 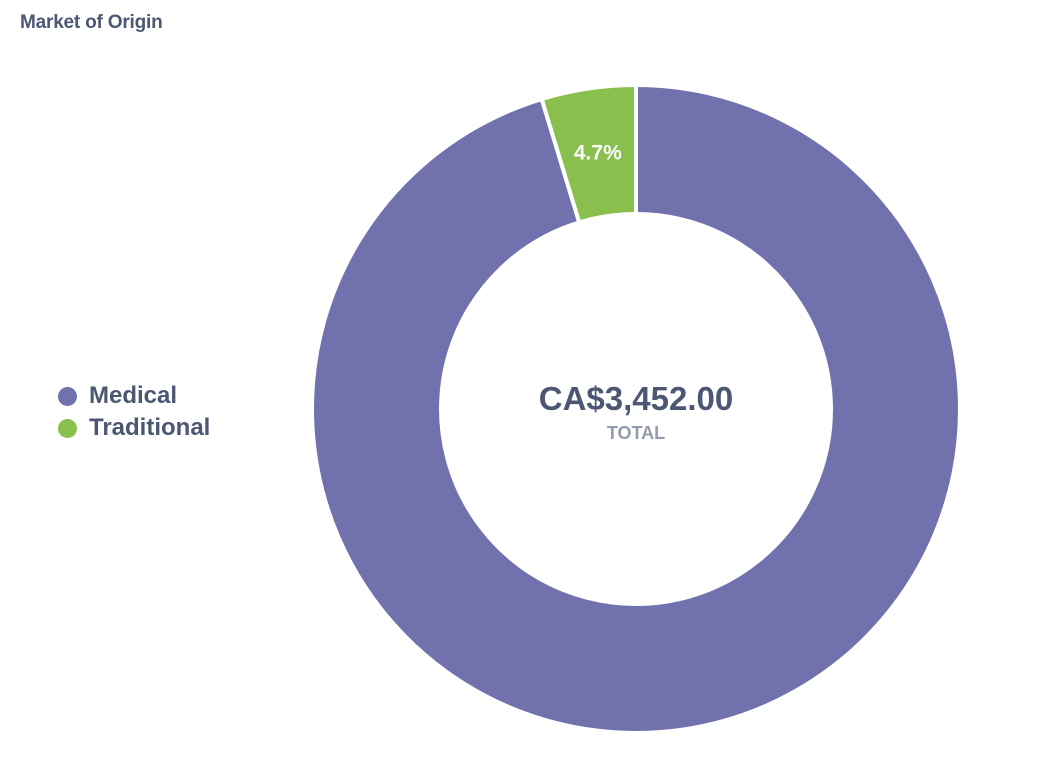 I want to click on legend-item-traditional: Traditional, so click(x=134, y=428).